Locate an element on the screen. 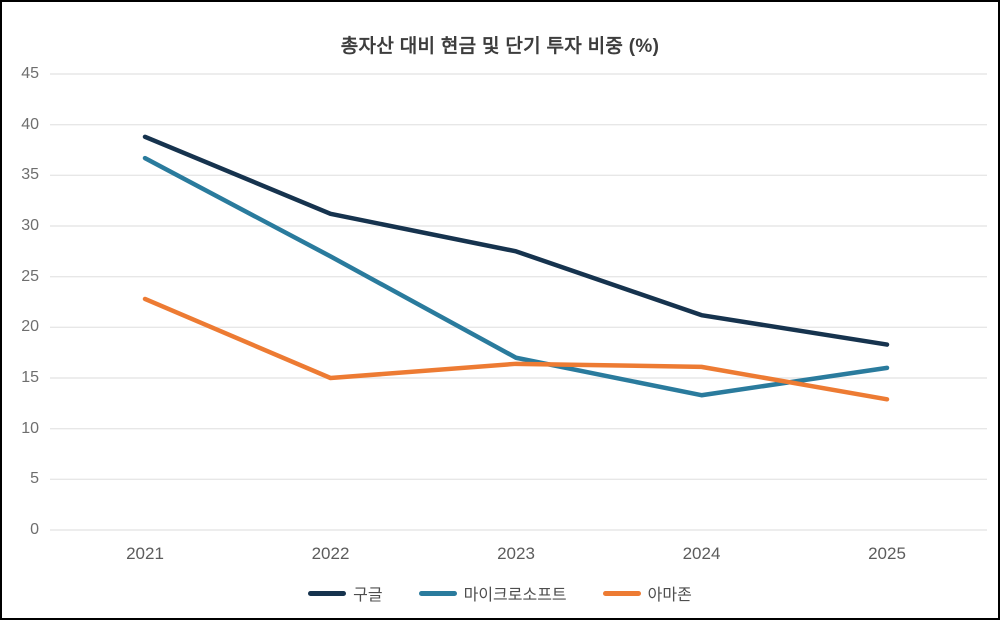  legend-label-microsoft: 마이크로소프트 is located at coordinates (515, 595).